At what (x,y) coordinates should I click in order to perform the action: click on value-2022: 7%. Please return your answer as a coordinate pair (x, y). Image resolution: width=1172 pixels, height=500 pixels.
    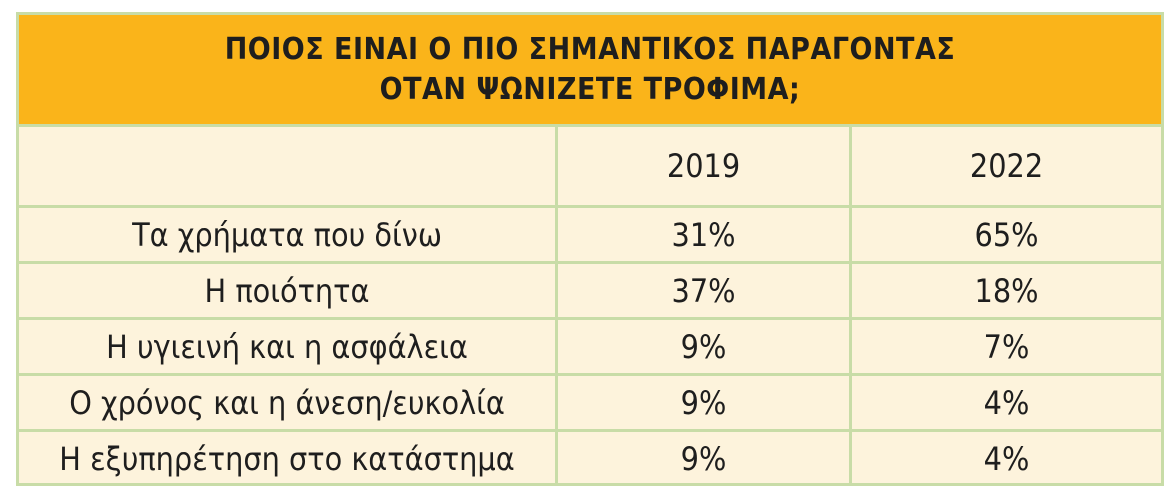
    Looking at the image, I should click on (1006, 346).